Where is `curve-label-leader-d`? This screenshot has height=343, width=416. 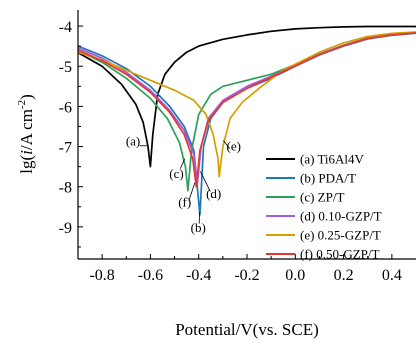
curve-label-leader-d is located at coordinates (205, 181).